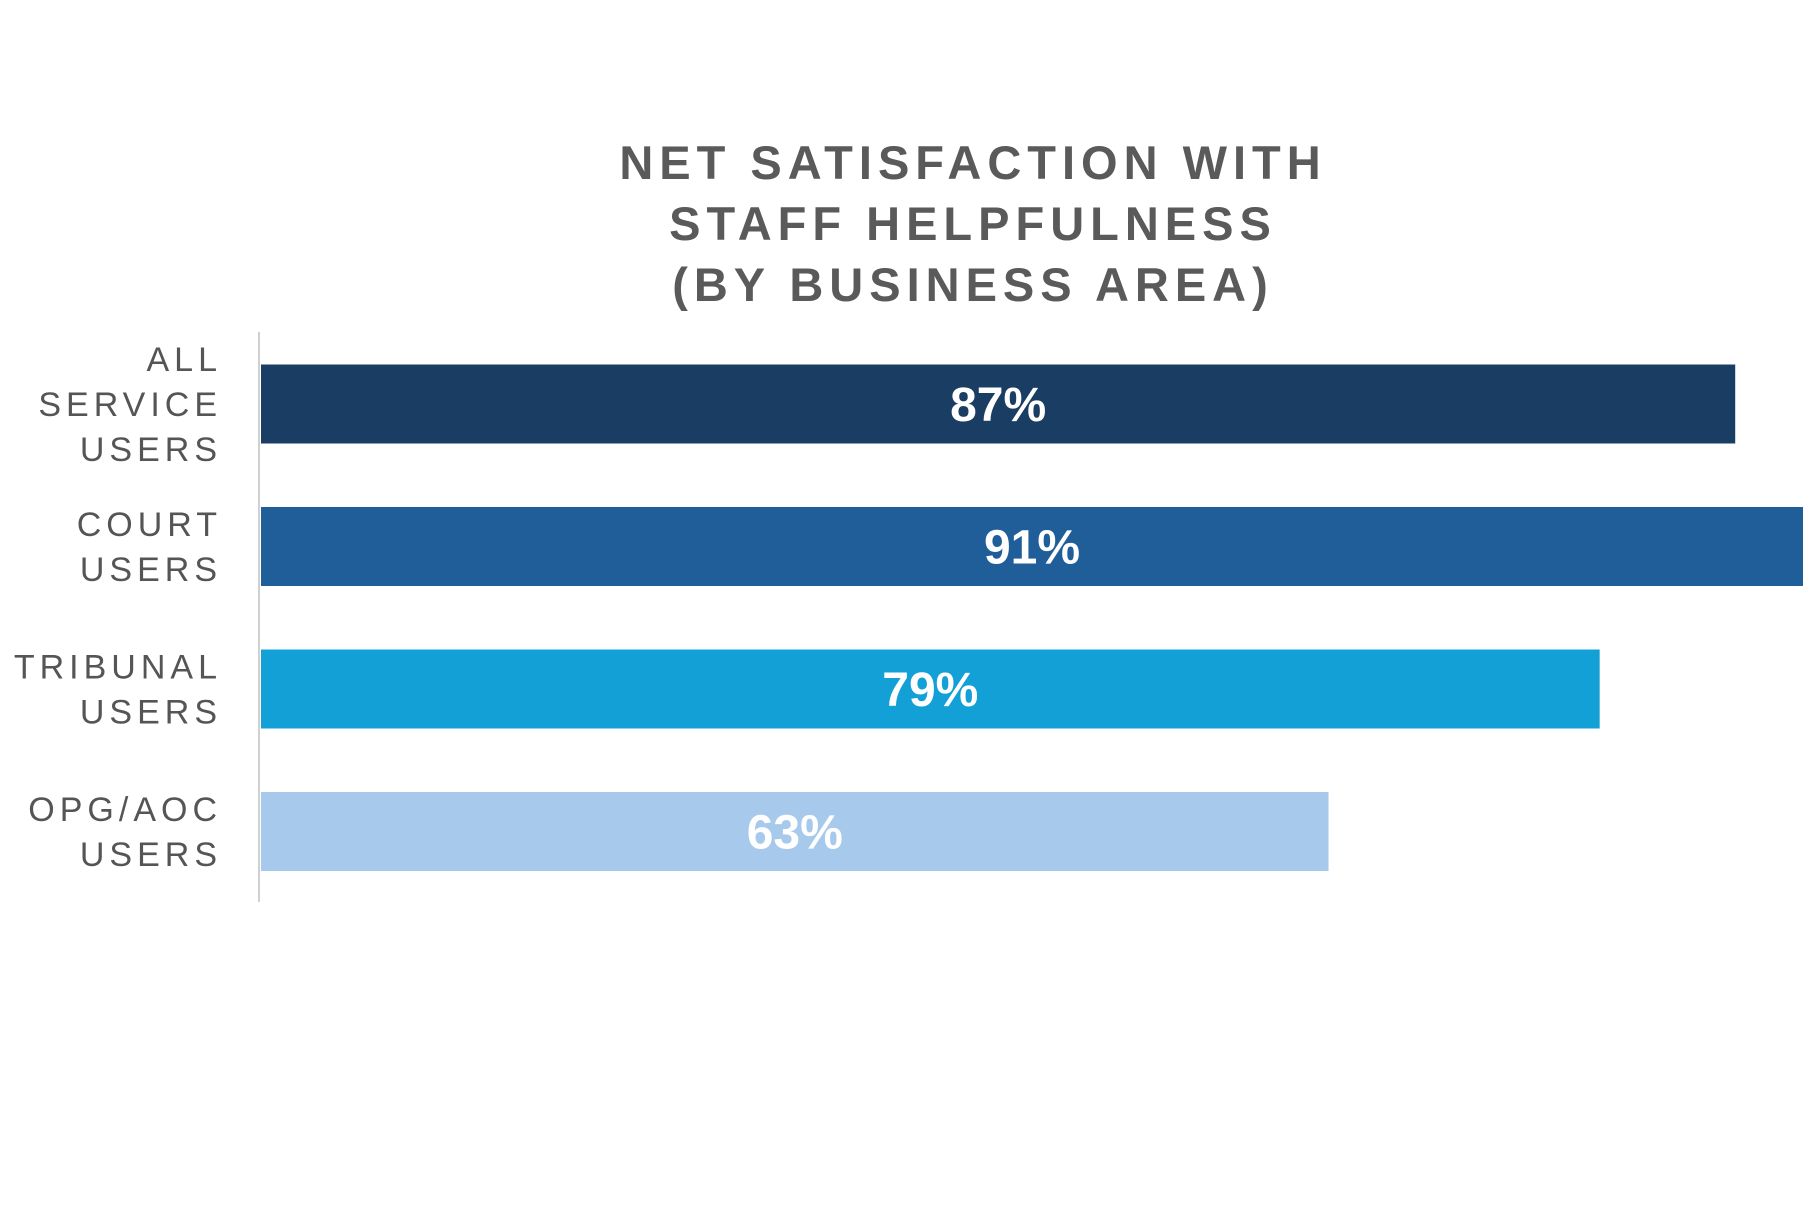  I want to click on data-label: 63%, so click(795, 833).